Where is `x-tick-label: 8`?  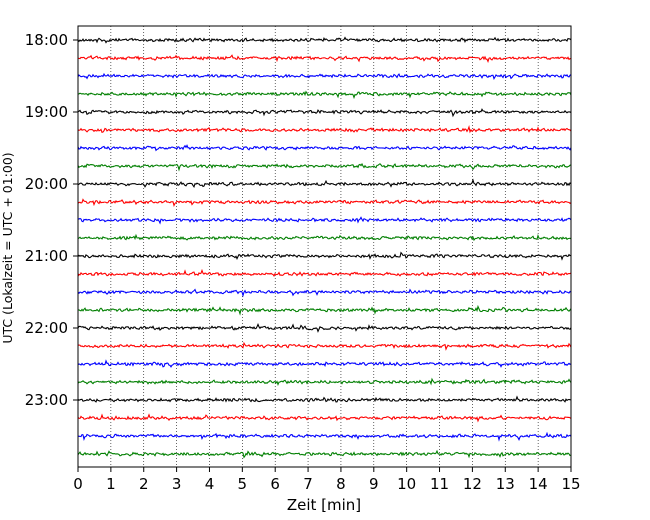
x-tick-label: 8 is located at coordinates (341, 484).